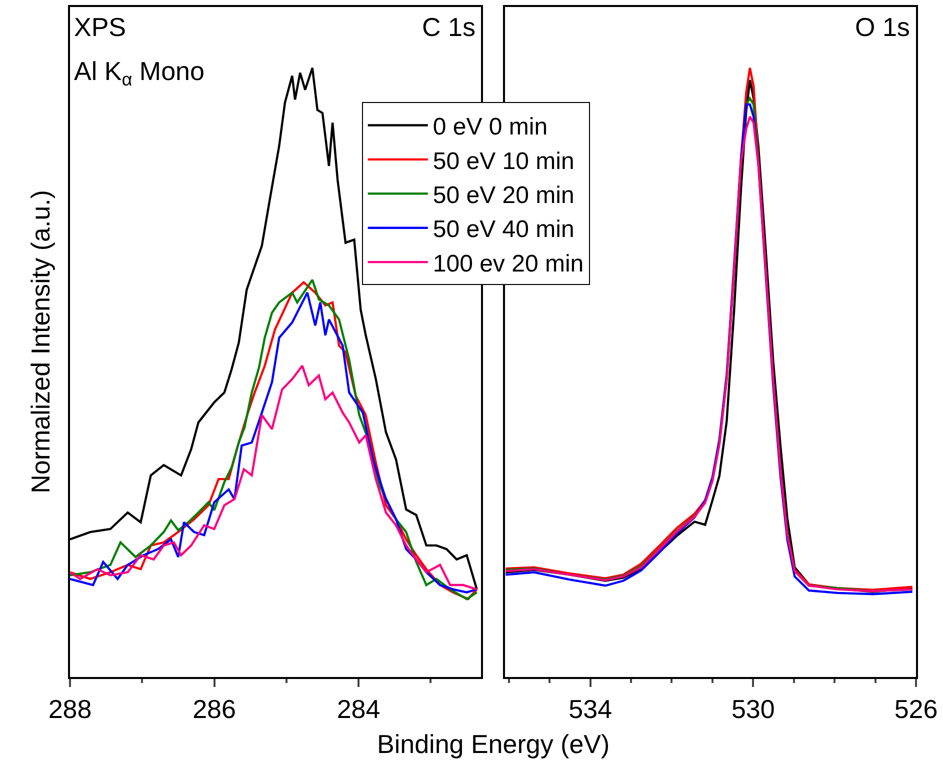 The width and height of the screenshot is (943, 777). Describe the element at coordinates (358, 709) in the screenshot. I see `x-tick-label: 284` at that location.